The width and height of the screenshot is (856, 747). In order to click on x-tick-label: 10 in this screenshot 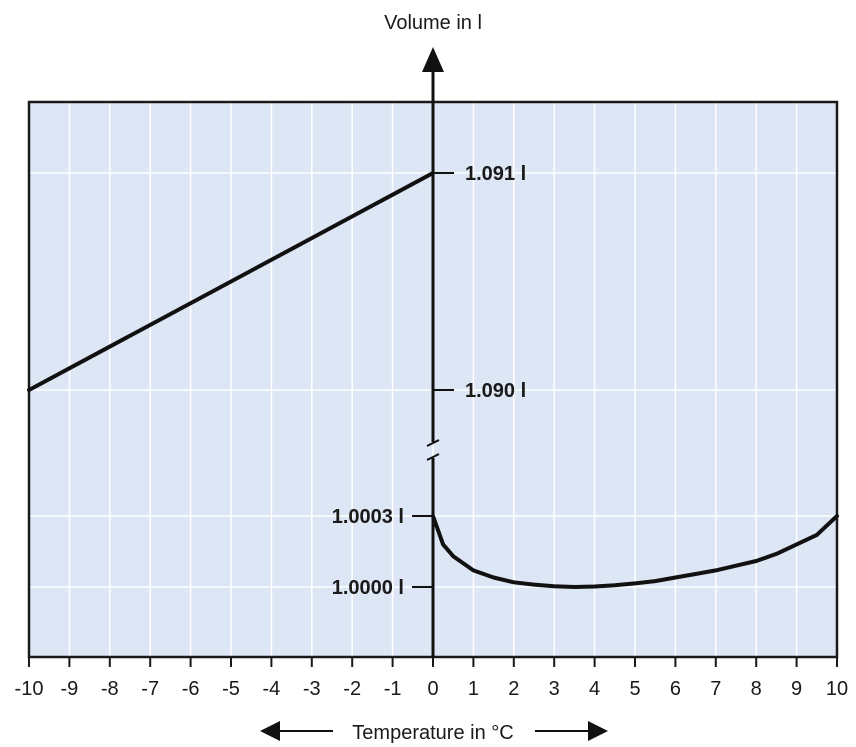, I will do `click(837, 689)`.